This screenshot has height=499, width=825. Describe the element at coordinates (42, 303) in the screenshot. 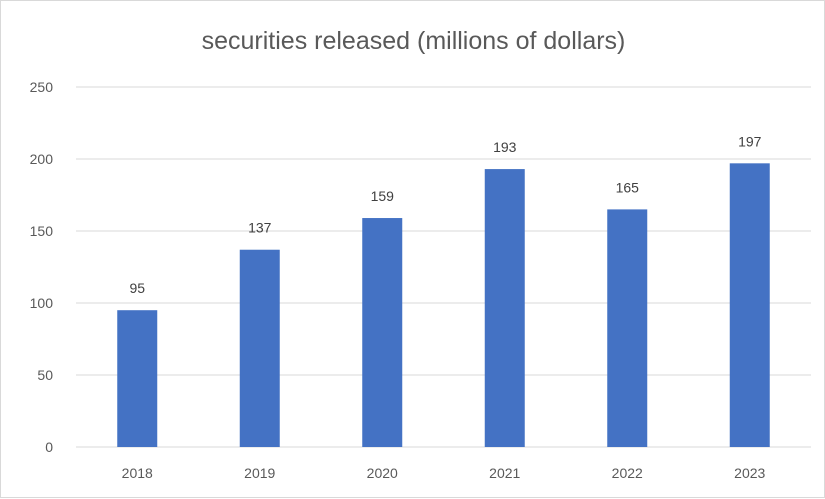

I see `y-tick-label: 100` at that location.